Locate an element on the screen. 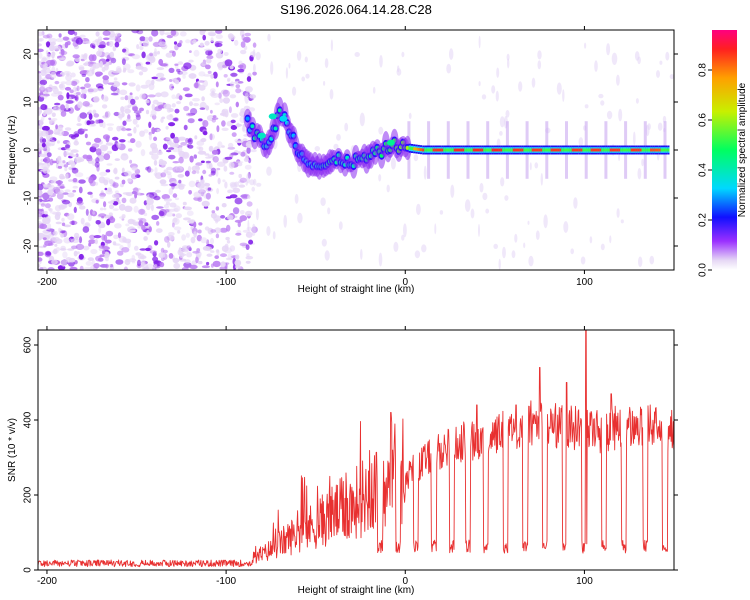 The height and width of the screenshot is (600, 750). signal-peak is located at coordinates (407, 147).